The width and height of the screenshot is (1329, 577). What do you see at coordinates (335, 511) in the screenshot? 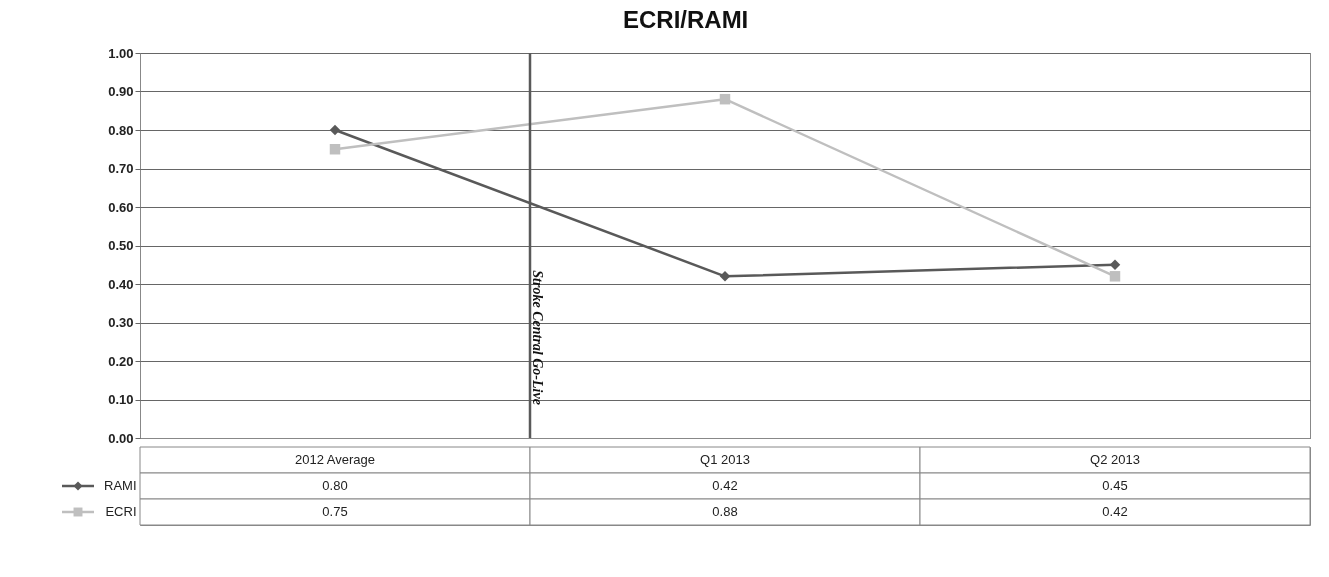
I see `data-label: 0.75` at bounding box center [335, 511].